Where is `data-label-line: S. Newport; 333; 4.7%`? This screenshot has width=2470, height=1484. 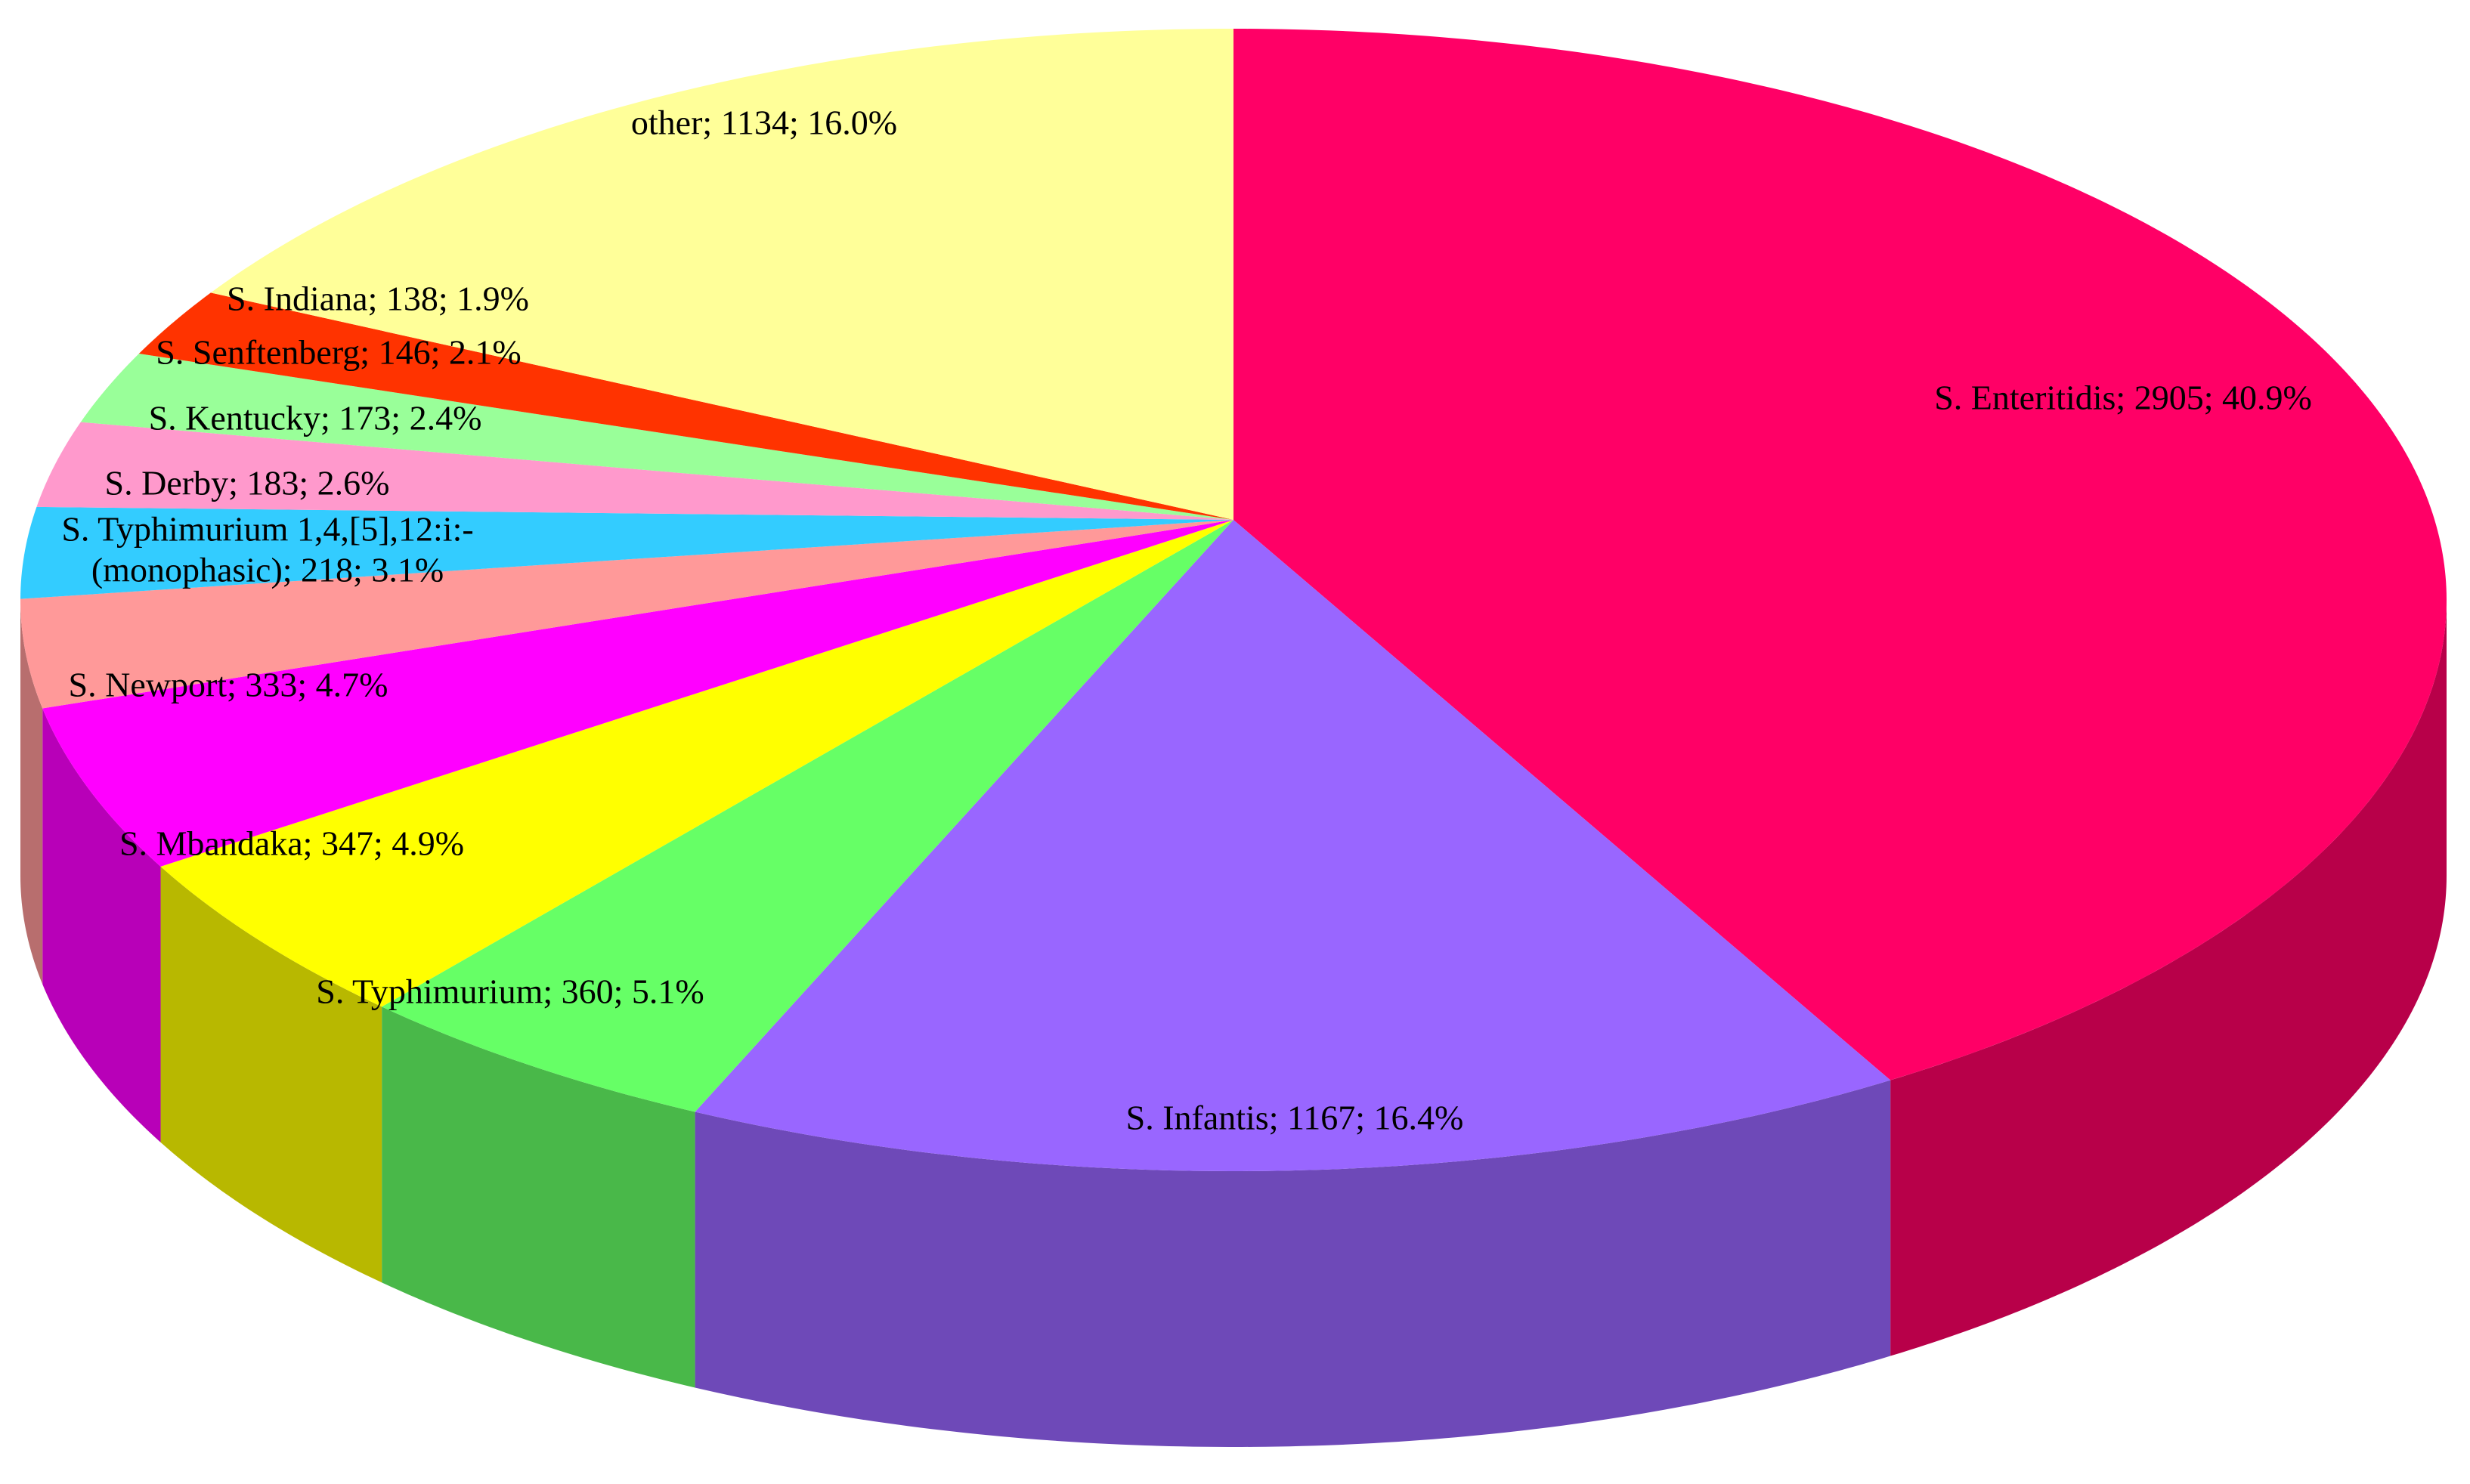
data-label-line: S. Newport; 333; 4.7% is located at coordinates (229, 685).